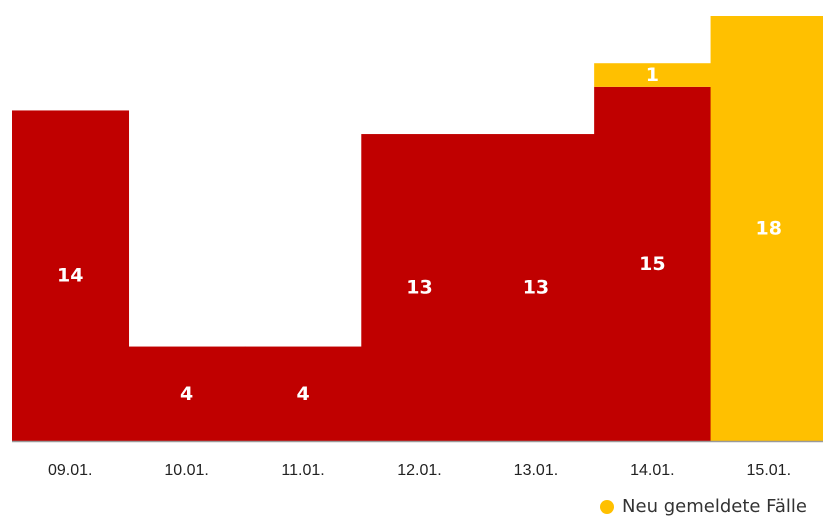  What do you see at coordinates (652, 470) in the screenshot?
I see `x-tick-label-6: 14.01.` at bounding box center [652, 470].